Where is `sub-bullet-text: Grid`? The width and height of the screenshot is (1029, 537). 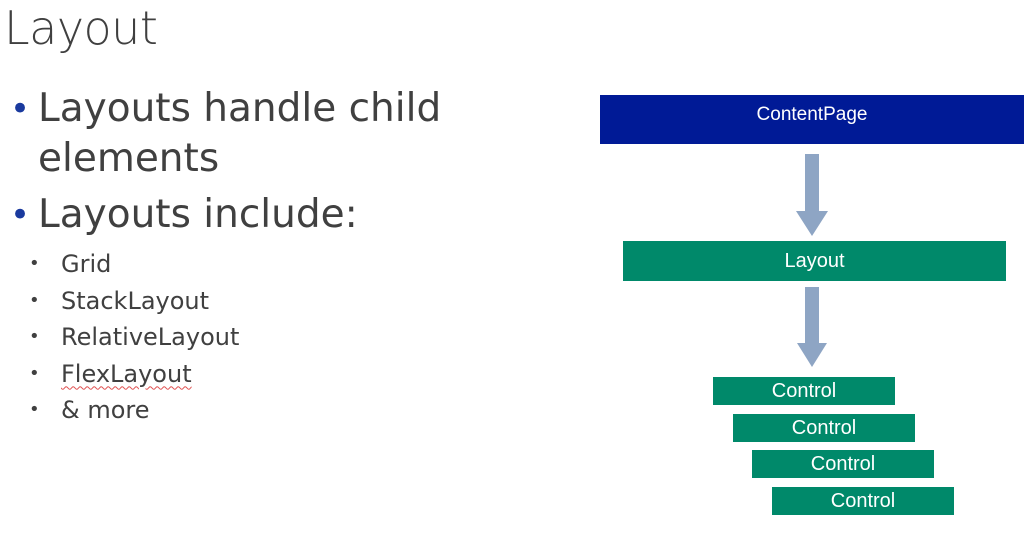
sub-bullet-text: Grid is located at coordinates (86, 264).